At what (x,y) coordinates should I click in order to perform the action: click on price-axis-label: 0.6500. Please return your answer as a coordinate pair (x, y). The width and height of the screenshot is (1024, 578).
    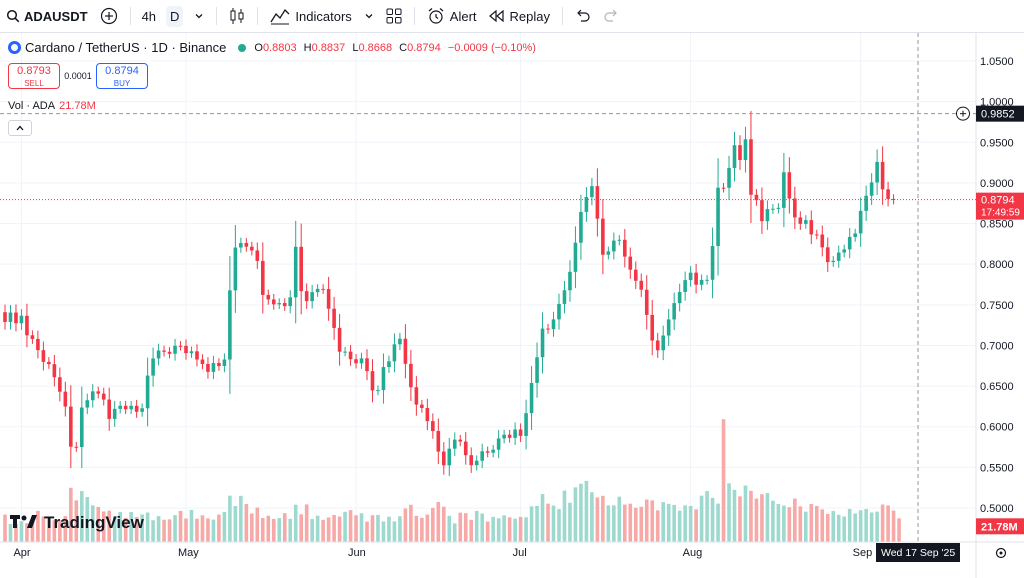
    Looking at the image, I should click on (997, 387).